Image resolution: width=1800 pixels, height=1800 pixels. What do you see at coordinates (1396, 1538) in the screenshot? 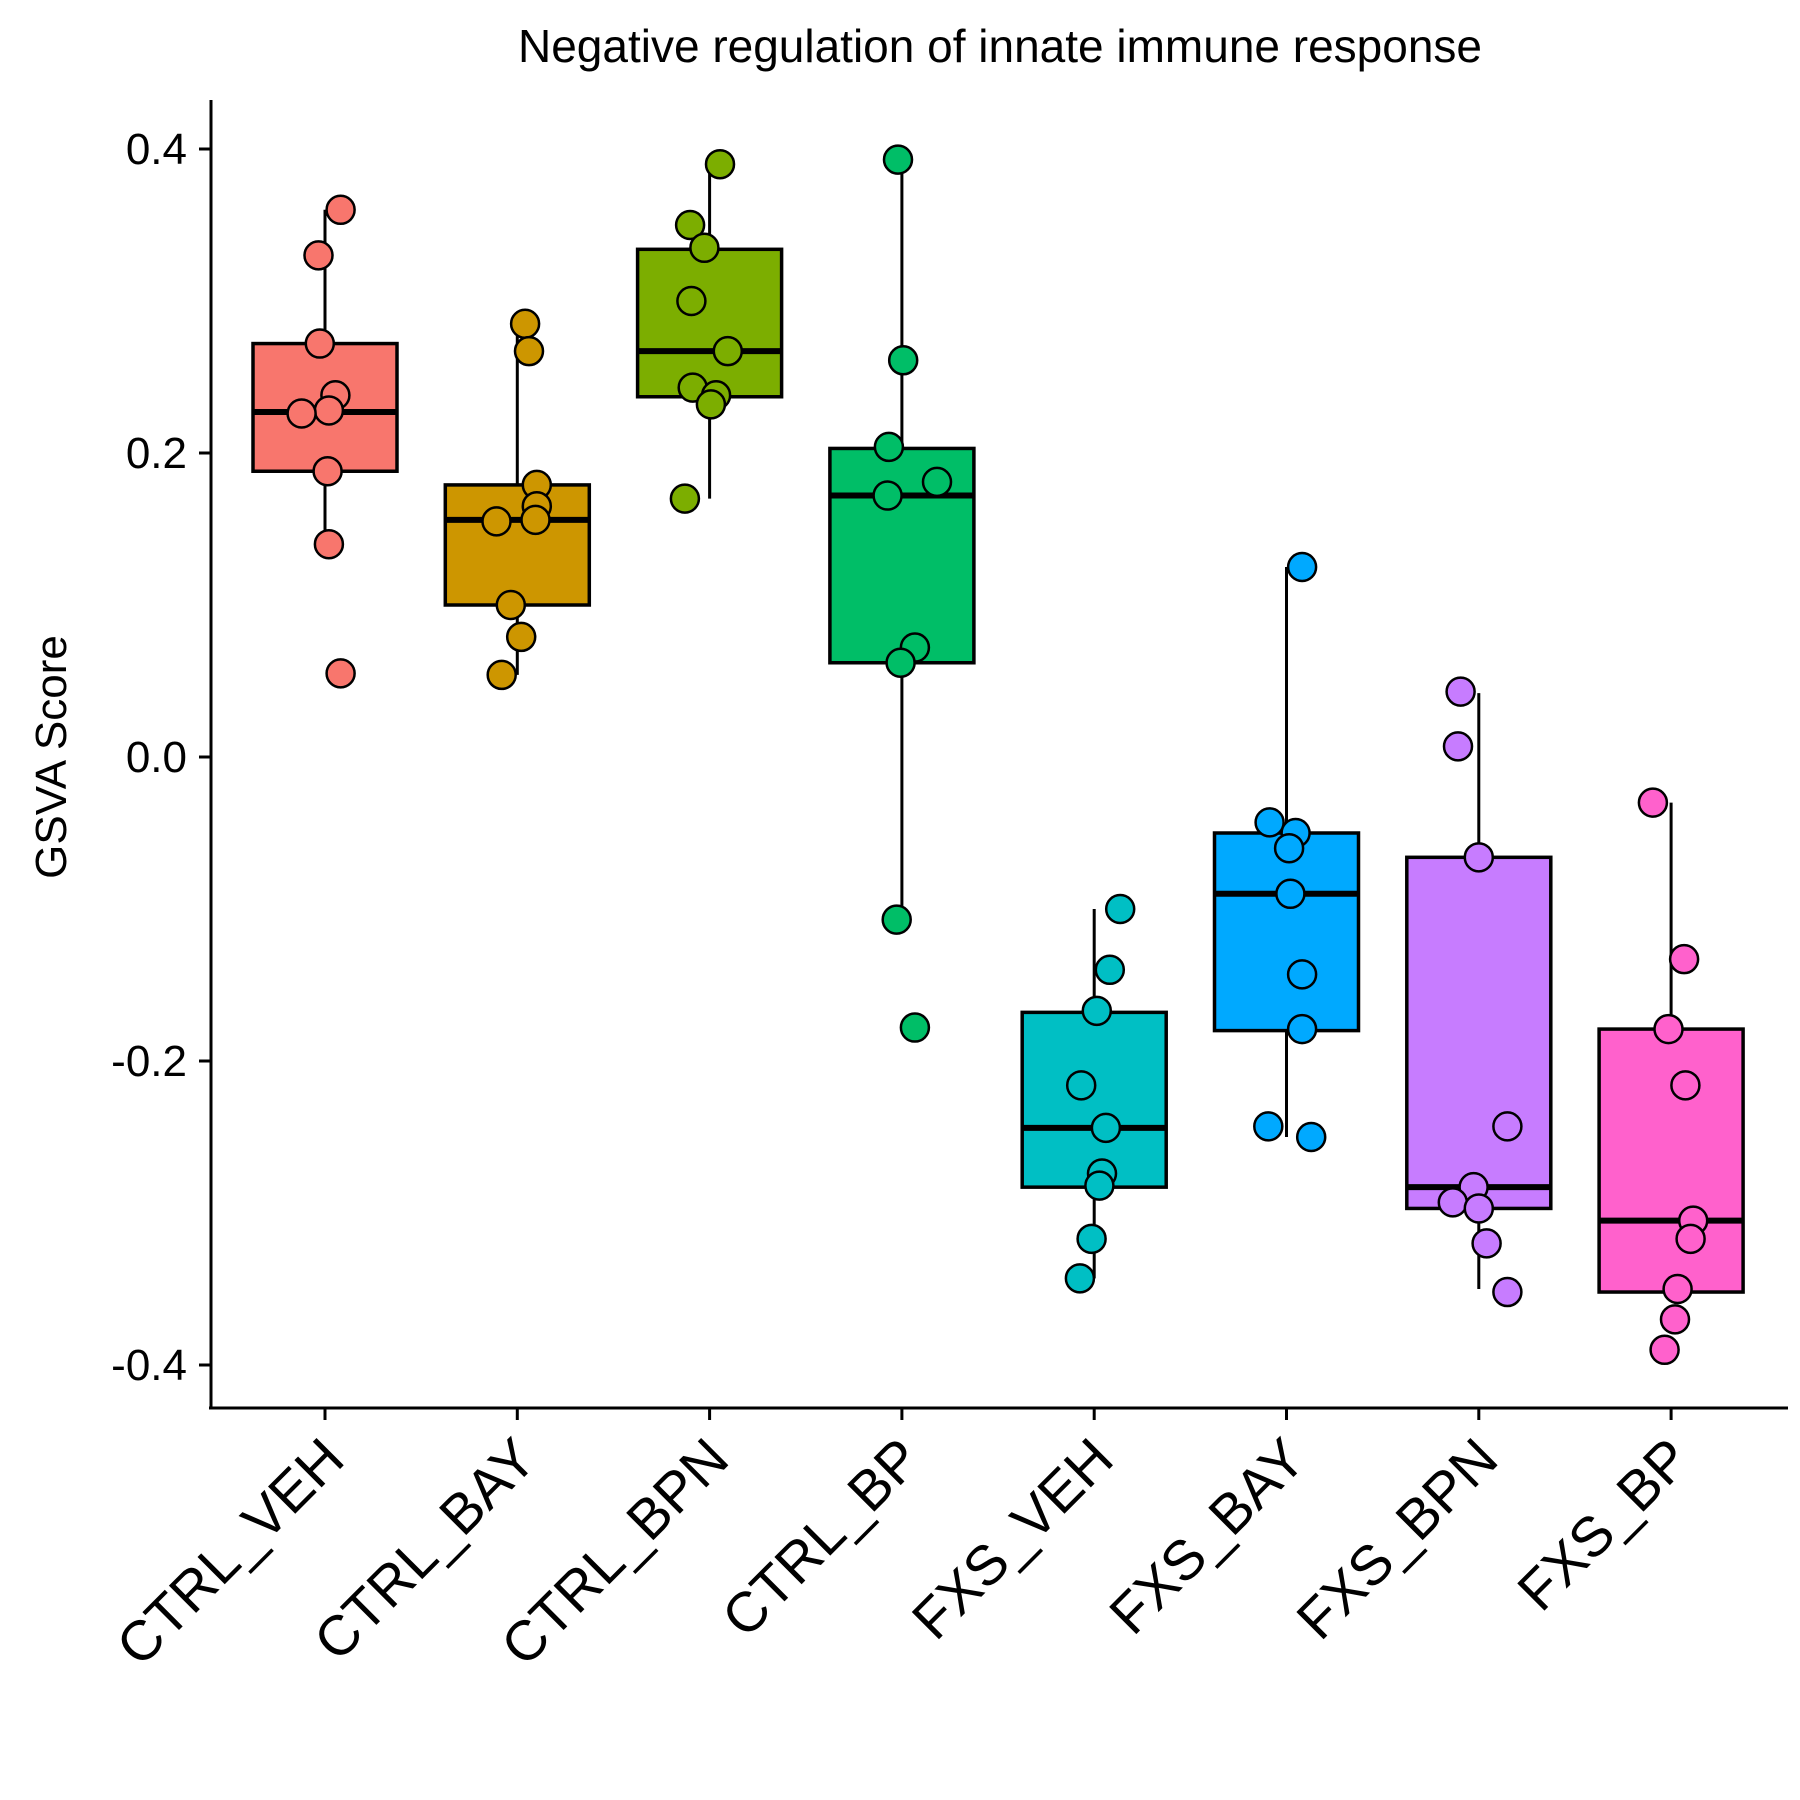
I see `x-tick-label: FXS_BPN` at bounding box center [1396, 1538].